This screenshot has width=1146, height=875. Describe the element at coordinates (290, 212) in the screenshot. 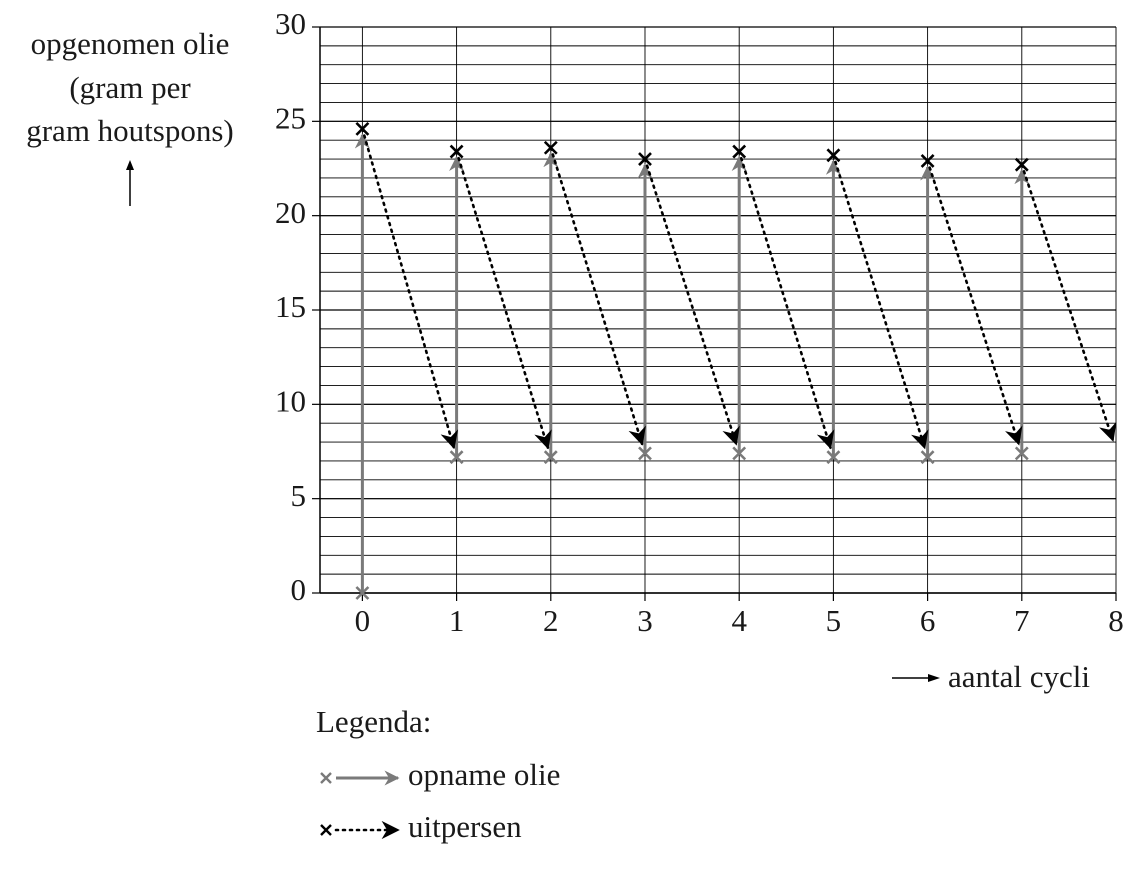

I see `y-tick-label: 20` at that location.